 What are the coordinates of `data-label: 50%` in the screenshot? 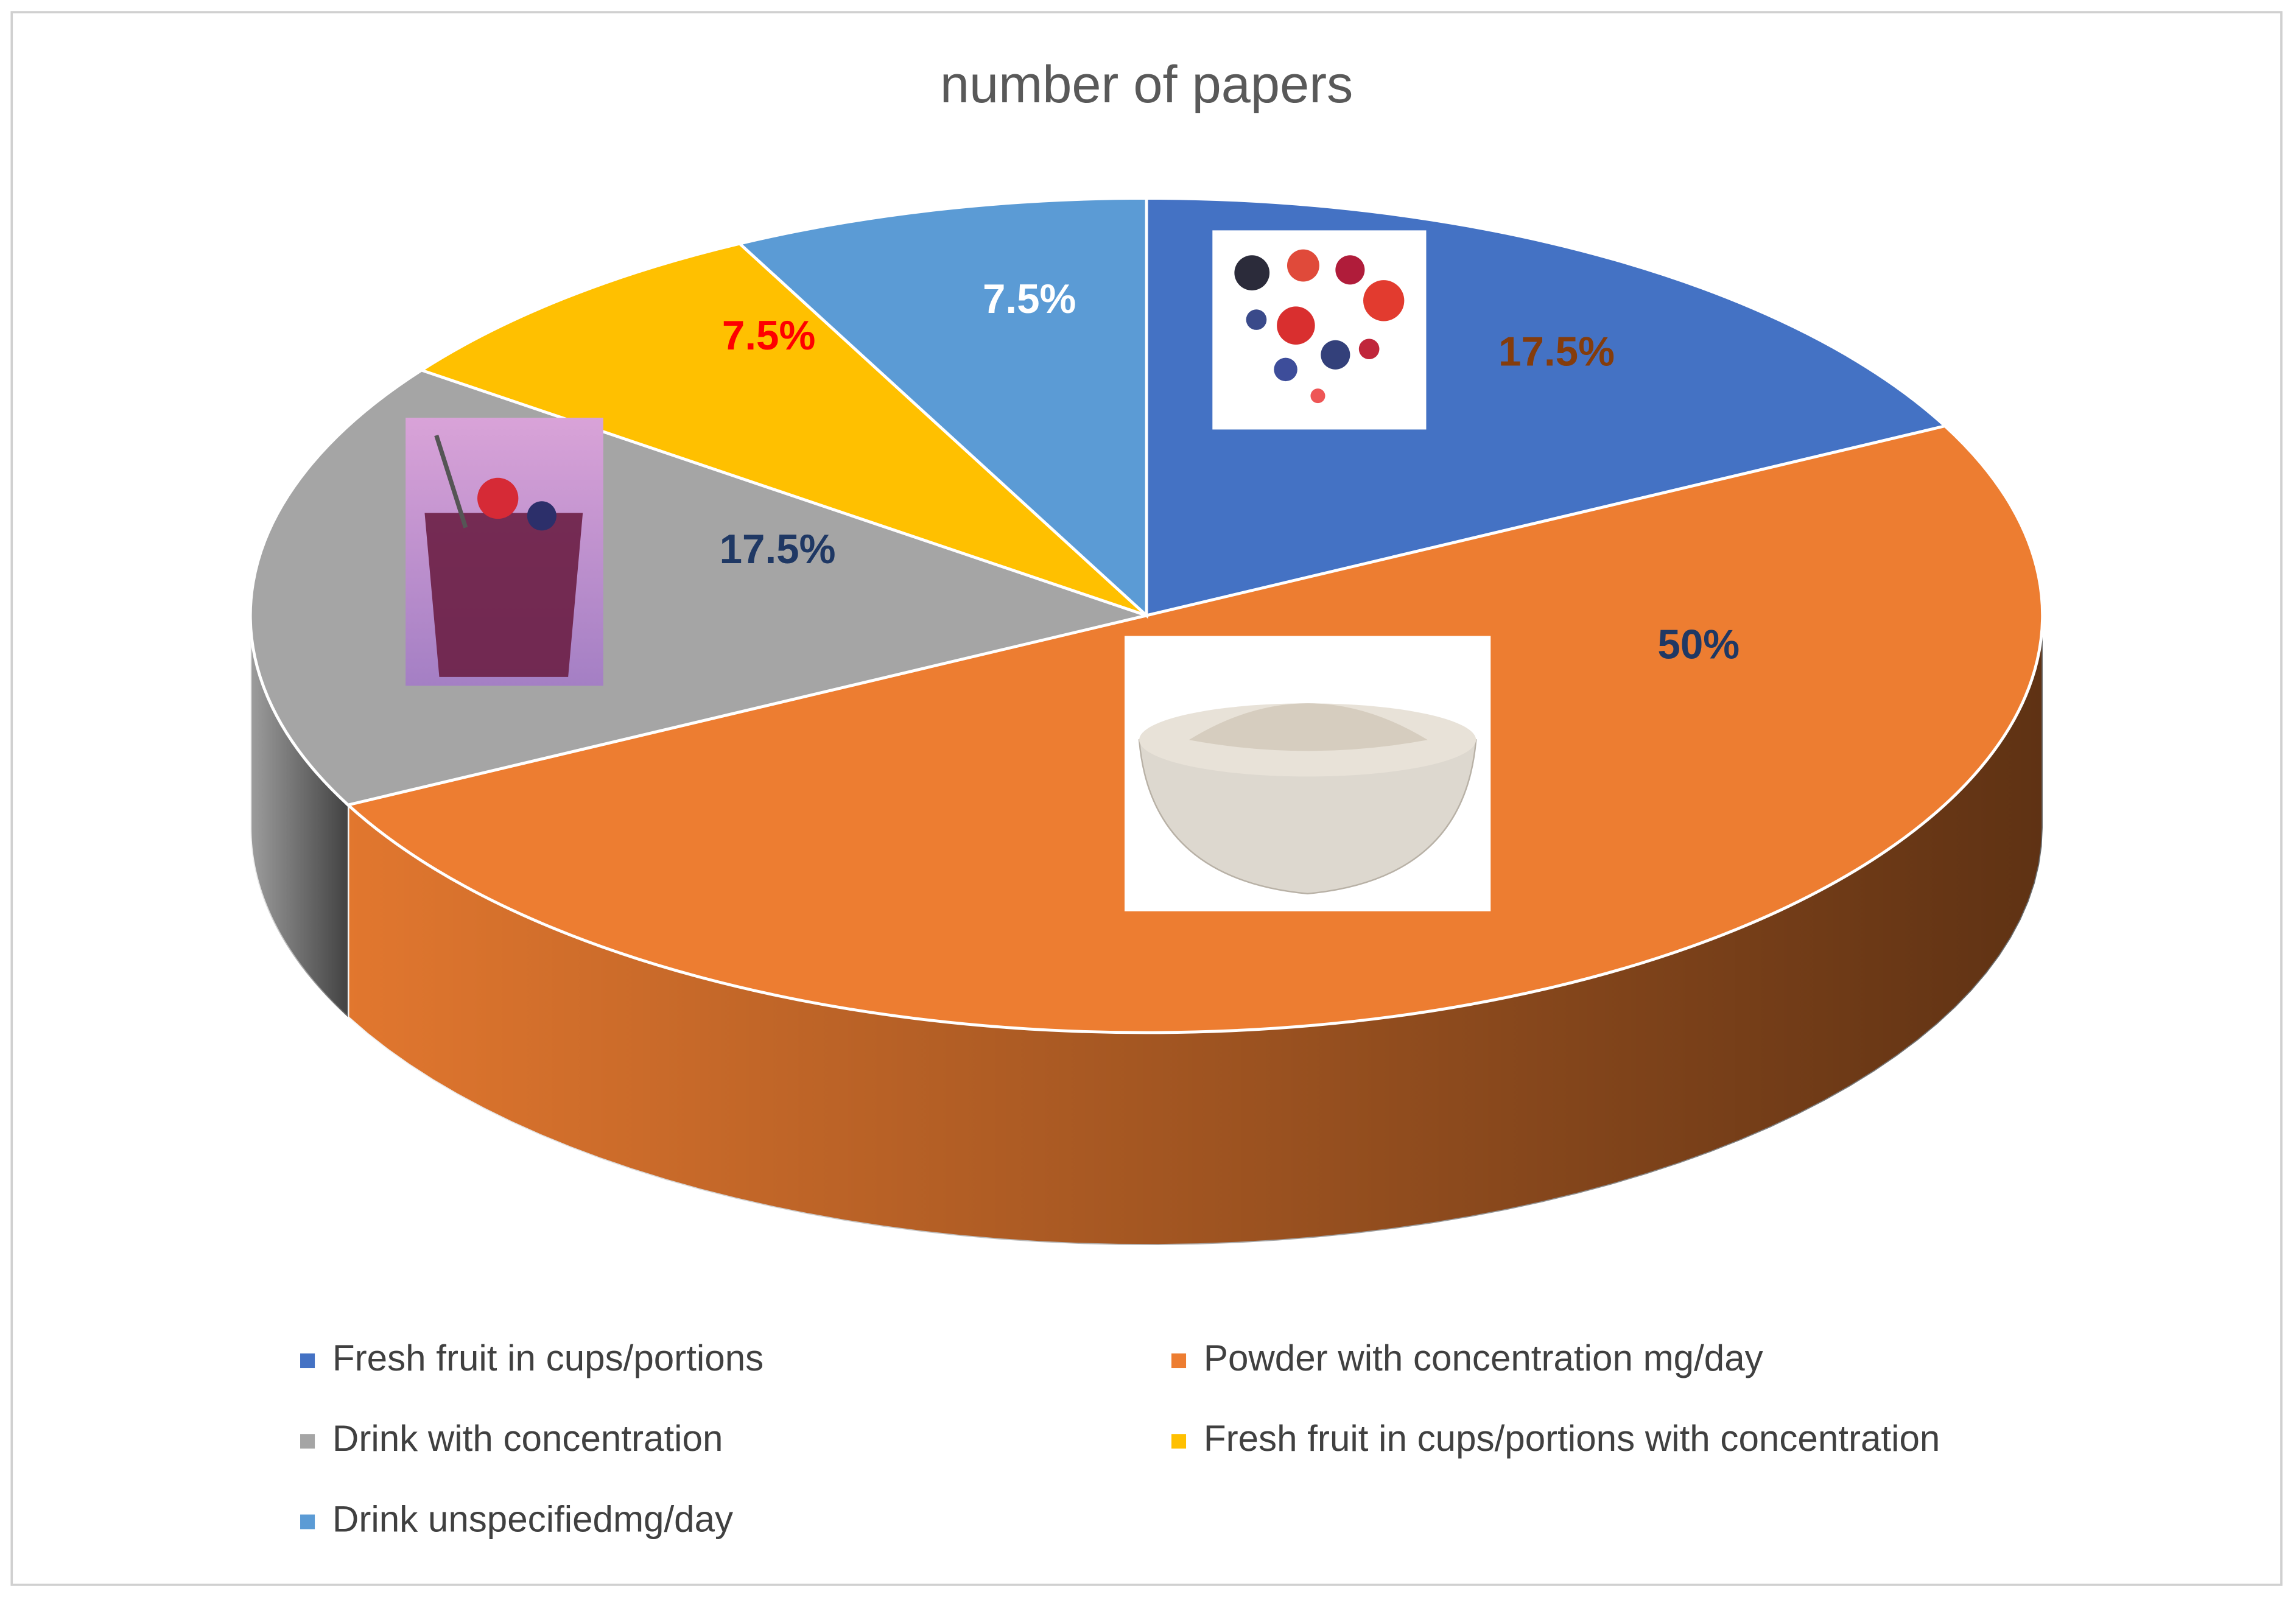 It's located at (1699, 645).